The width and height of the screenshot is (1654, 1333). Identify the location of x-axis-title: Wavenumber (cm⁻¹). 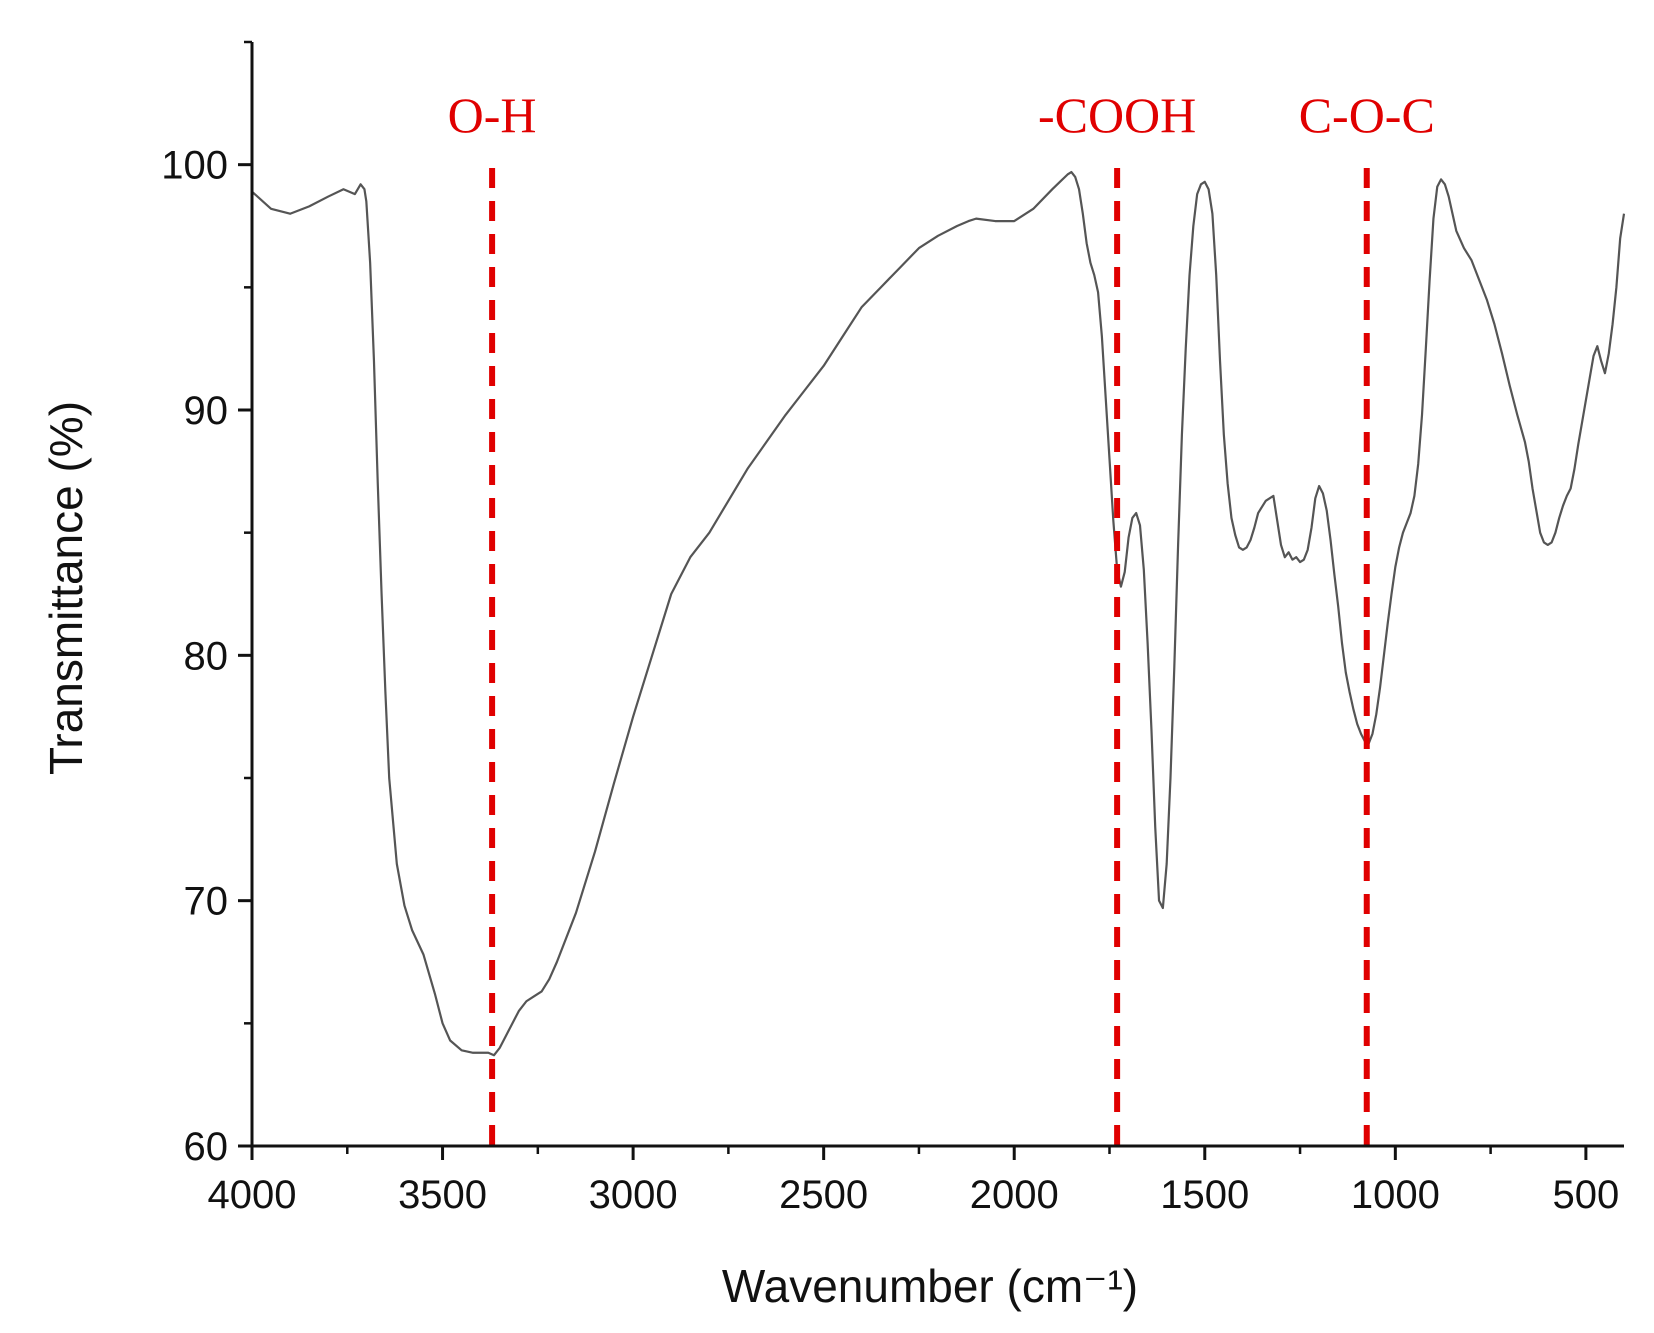
(930, 1286).